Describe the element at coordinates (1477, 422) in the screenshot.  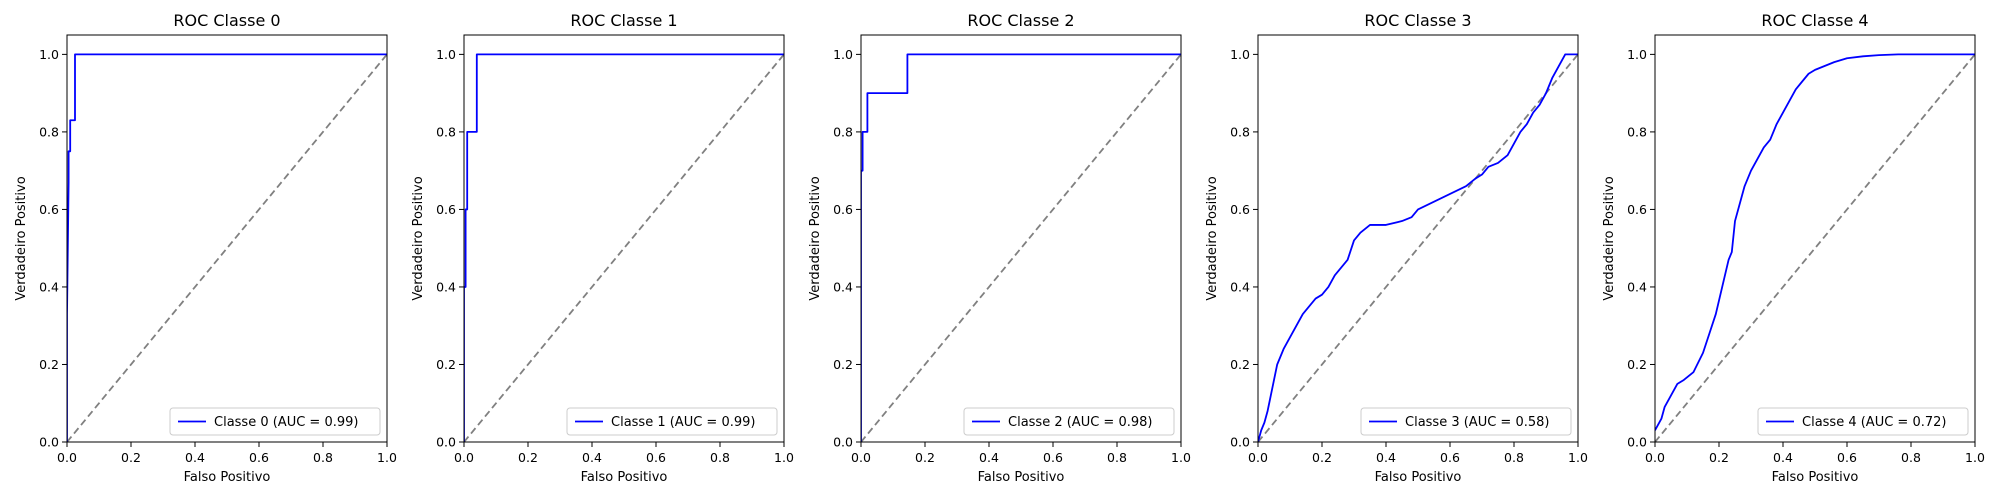
I see `legend-entry: Classe 3 (AUC = 0.58)` at that location.